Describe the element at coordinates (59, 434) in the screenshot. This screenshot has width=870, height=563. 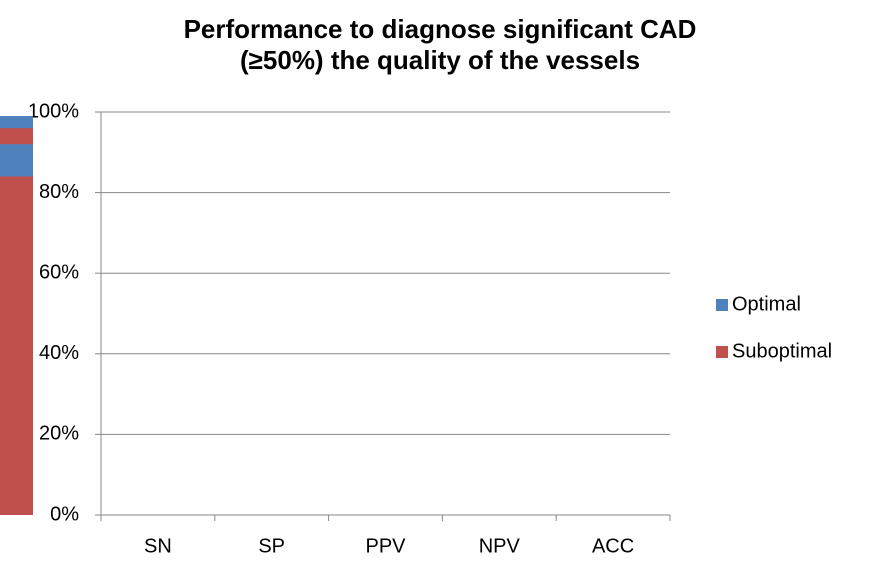
I see `y-tick-label: 20%` at that location.